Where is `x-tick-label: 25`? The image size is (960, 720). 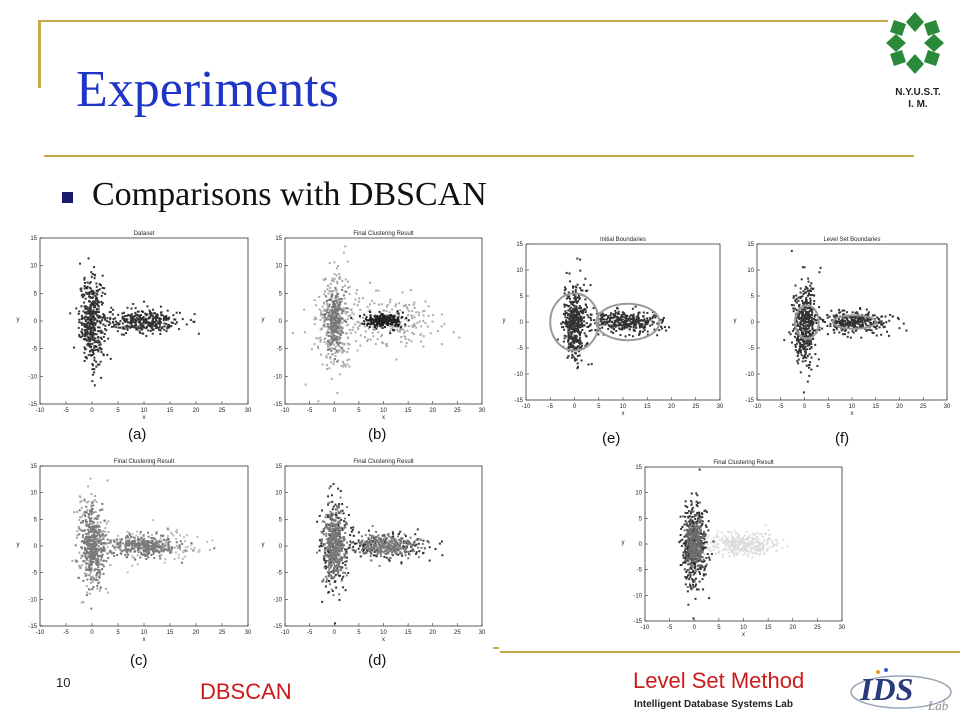
x-tick-label: 25 is located at coordinates (923, 407).